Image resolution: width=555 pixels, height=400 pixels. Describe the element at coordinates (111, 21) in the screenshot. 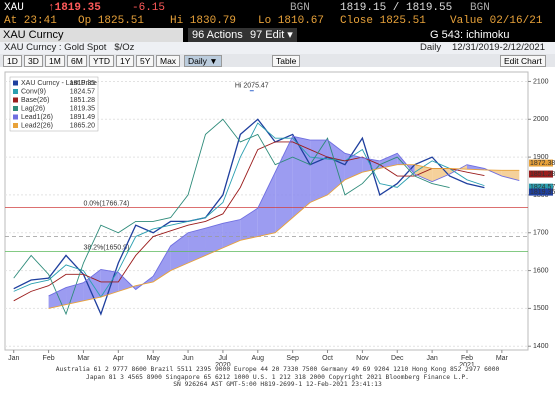

I see `open: Op 1825.51` at that location.